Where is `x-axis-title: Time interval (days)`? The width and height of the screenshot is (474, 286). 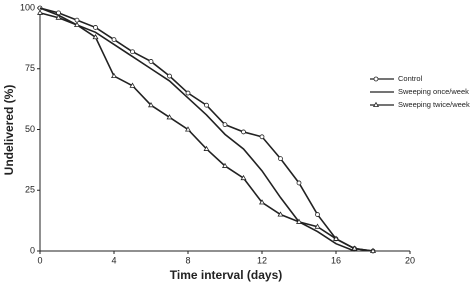 x-axis-title: Time interval (days) is located at coordinates (226, 275).